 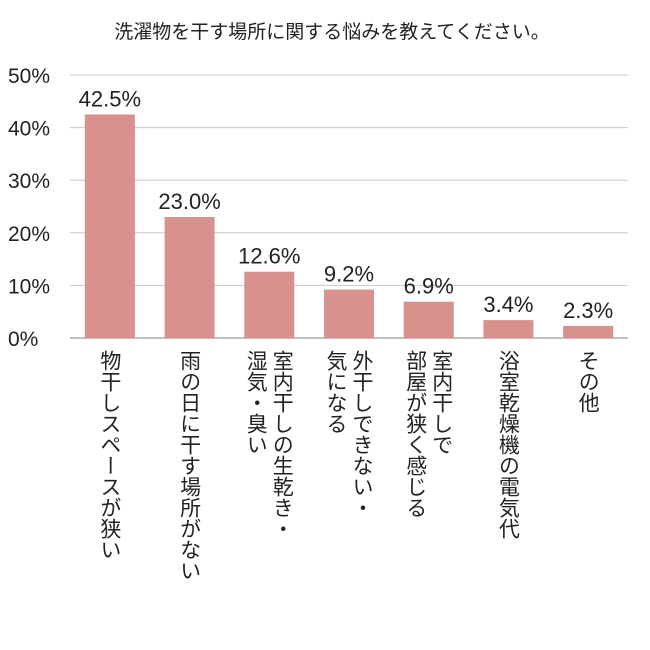 I want to click on y-tick-label: 0%, so click(x=23, y=339).